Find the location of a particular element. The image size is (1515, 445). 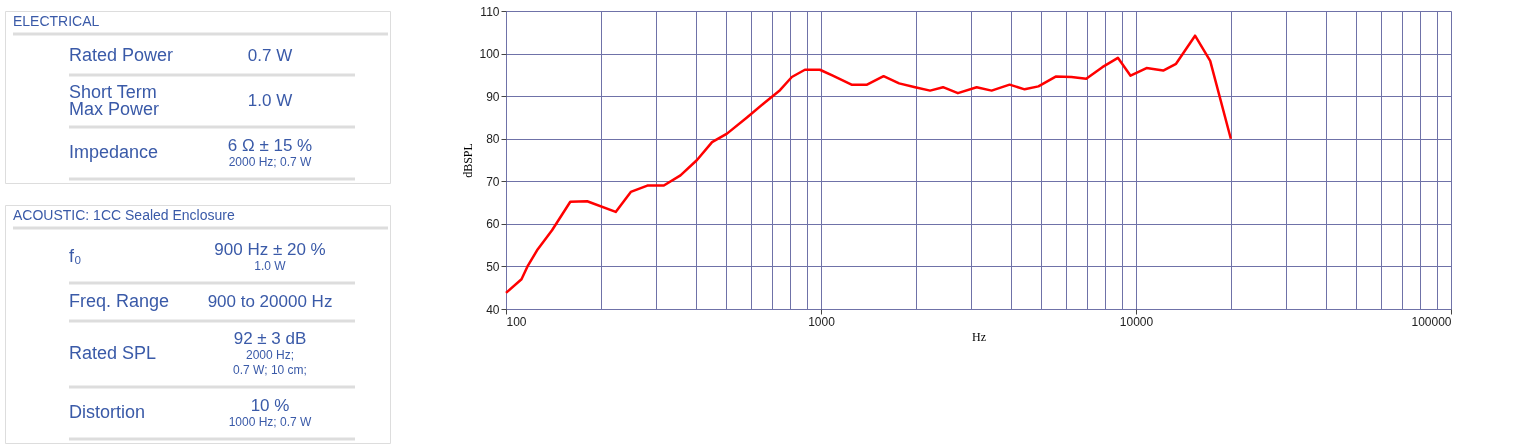

x-tick-label: 100000 is located at coordinates (1431, 321).